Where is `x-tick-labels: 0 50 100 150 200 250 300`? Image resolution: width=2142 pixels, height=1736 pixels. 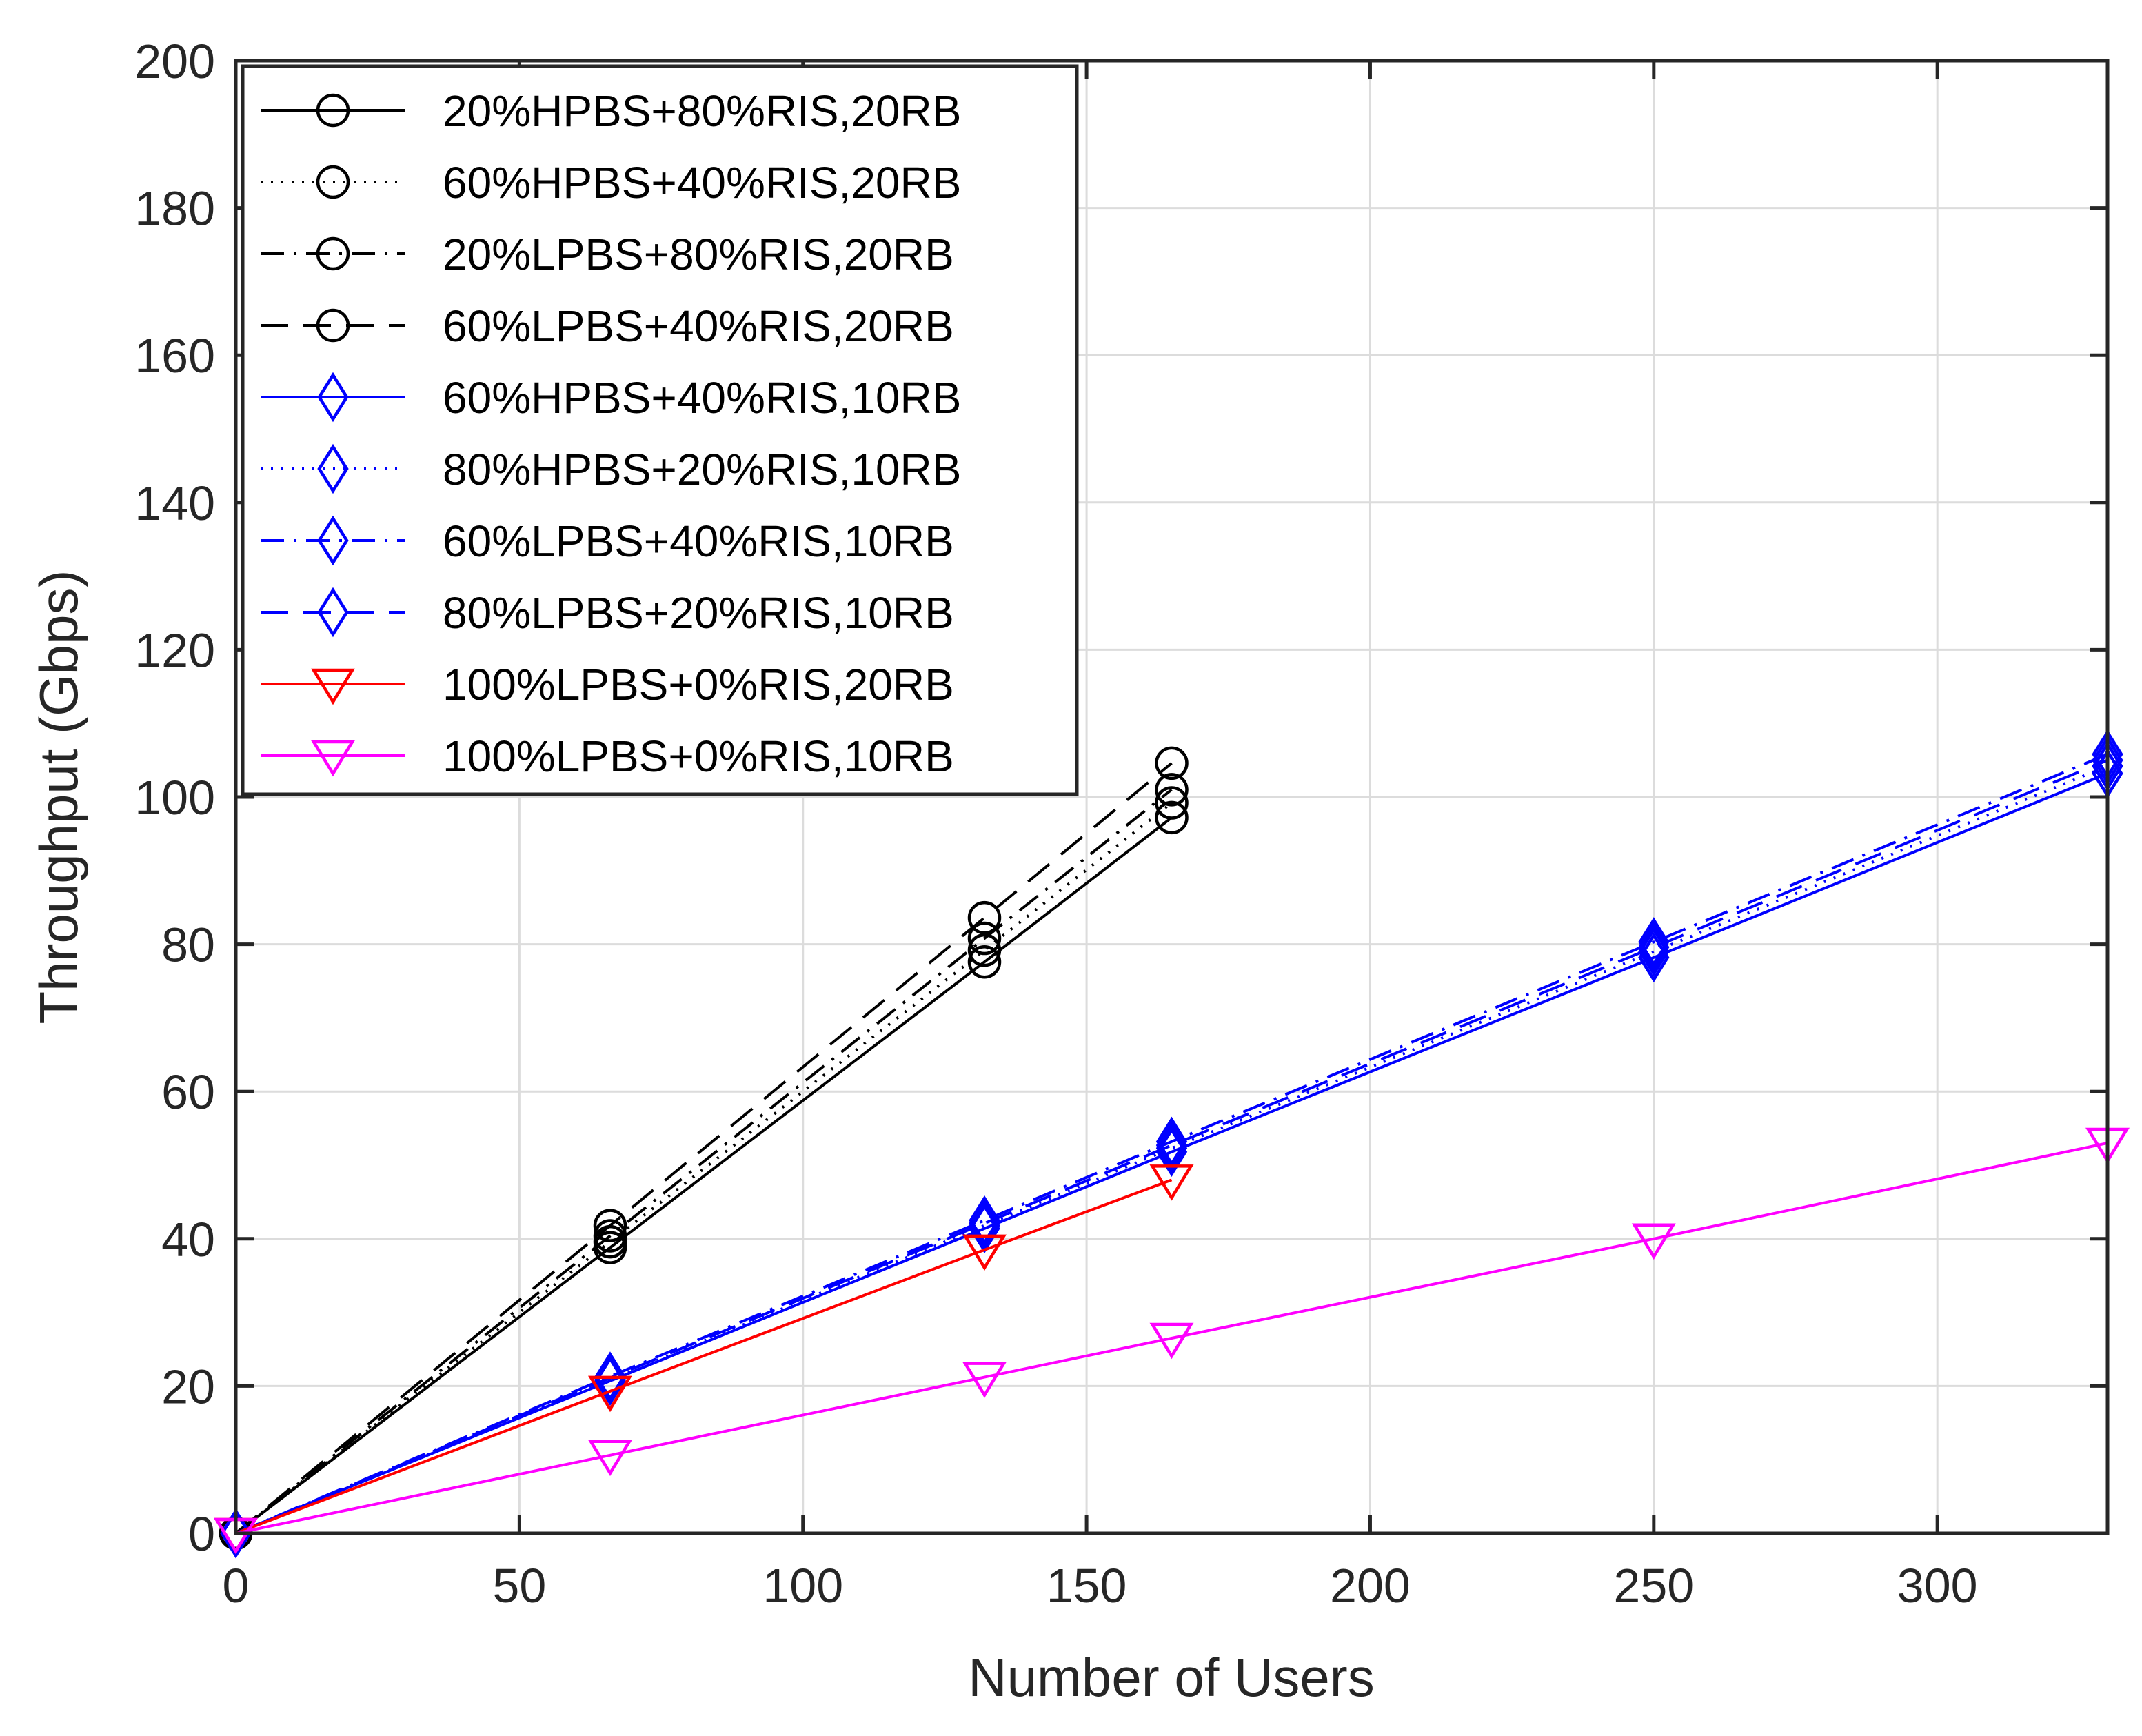
x-tick-labels: 0 50 100 150 200 250 300 is located at coordinates (1100, 1586).